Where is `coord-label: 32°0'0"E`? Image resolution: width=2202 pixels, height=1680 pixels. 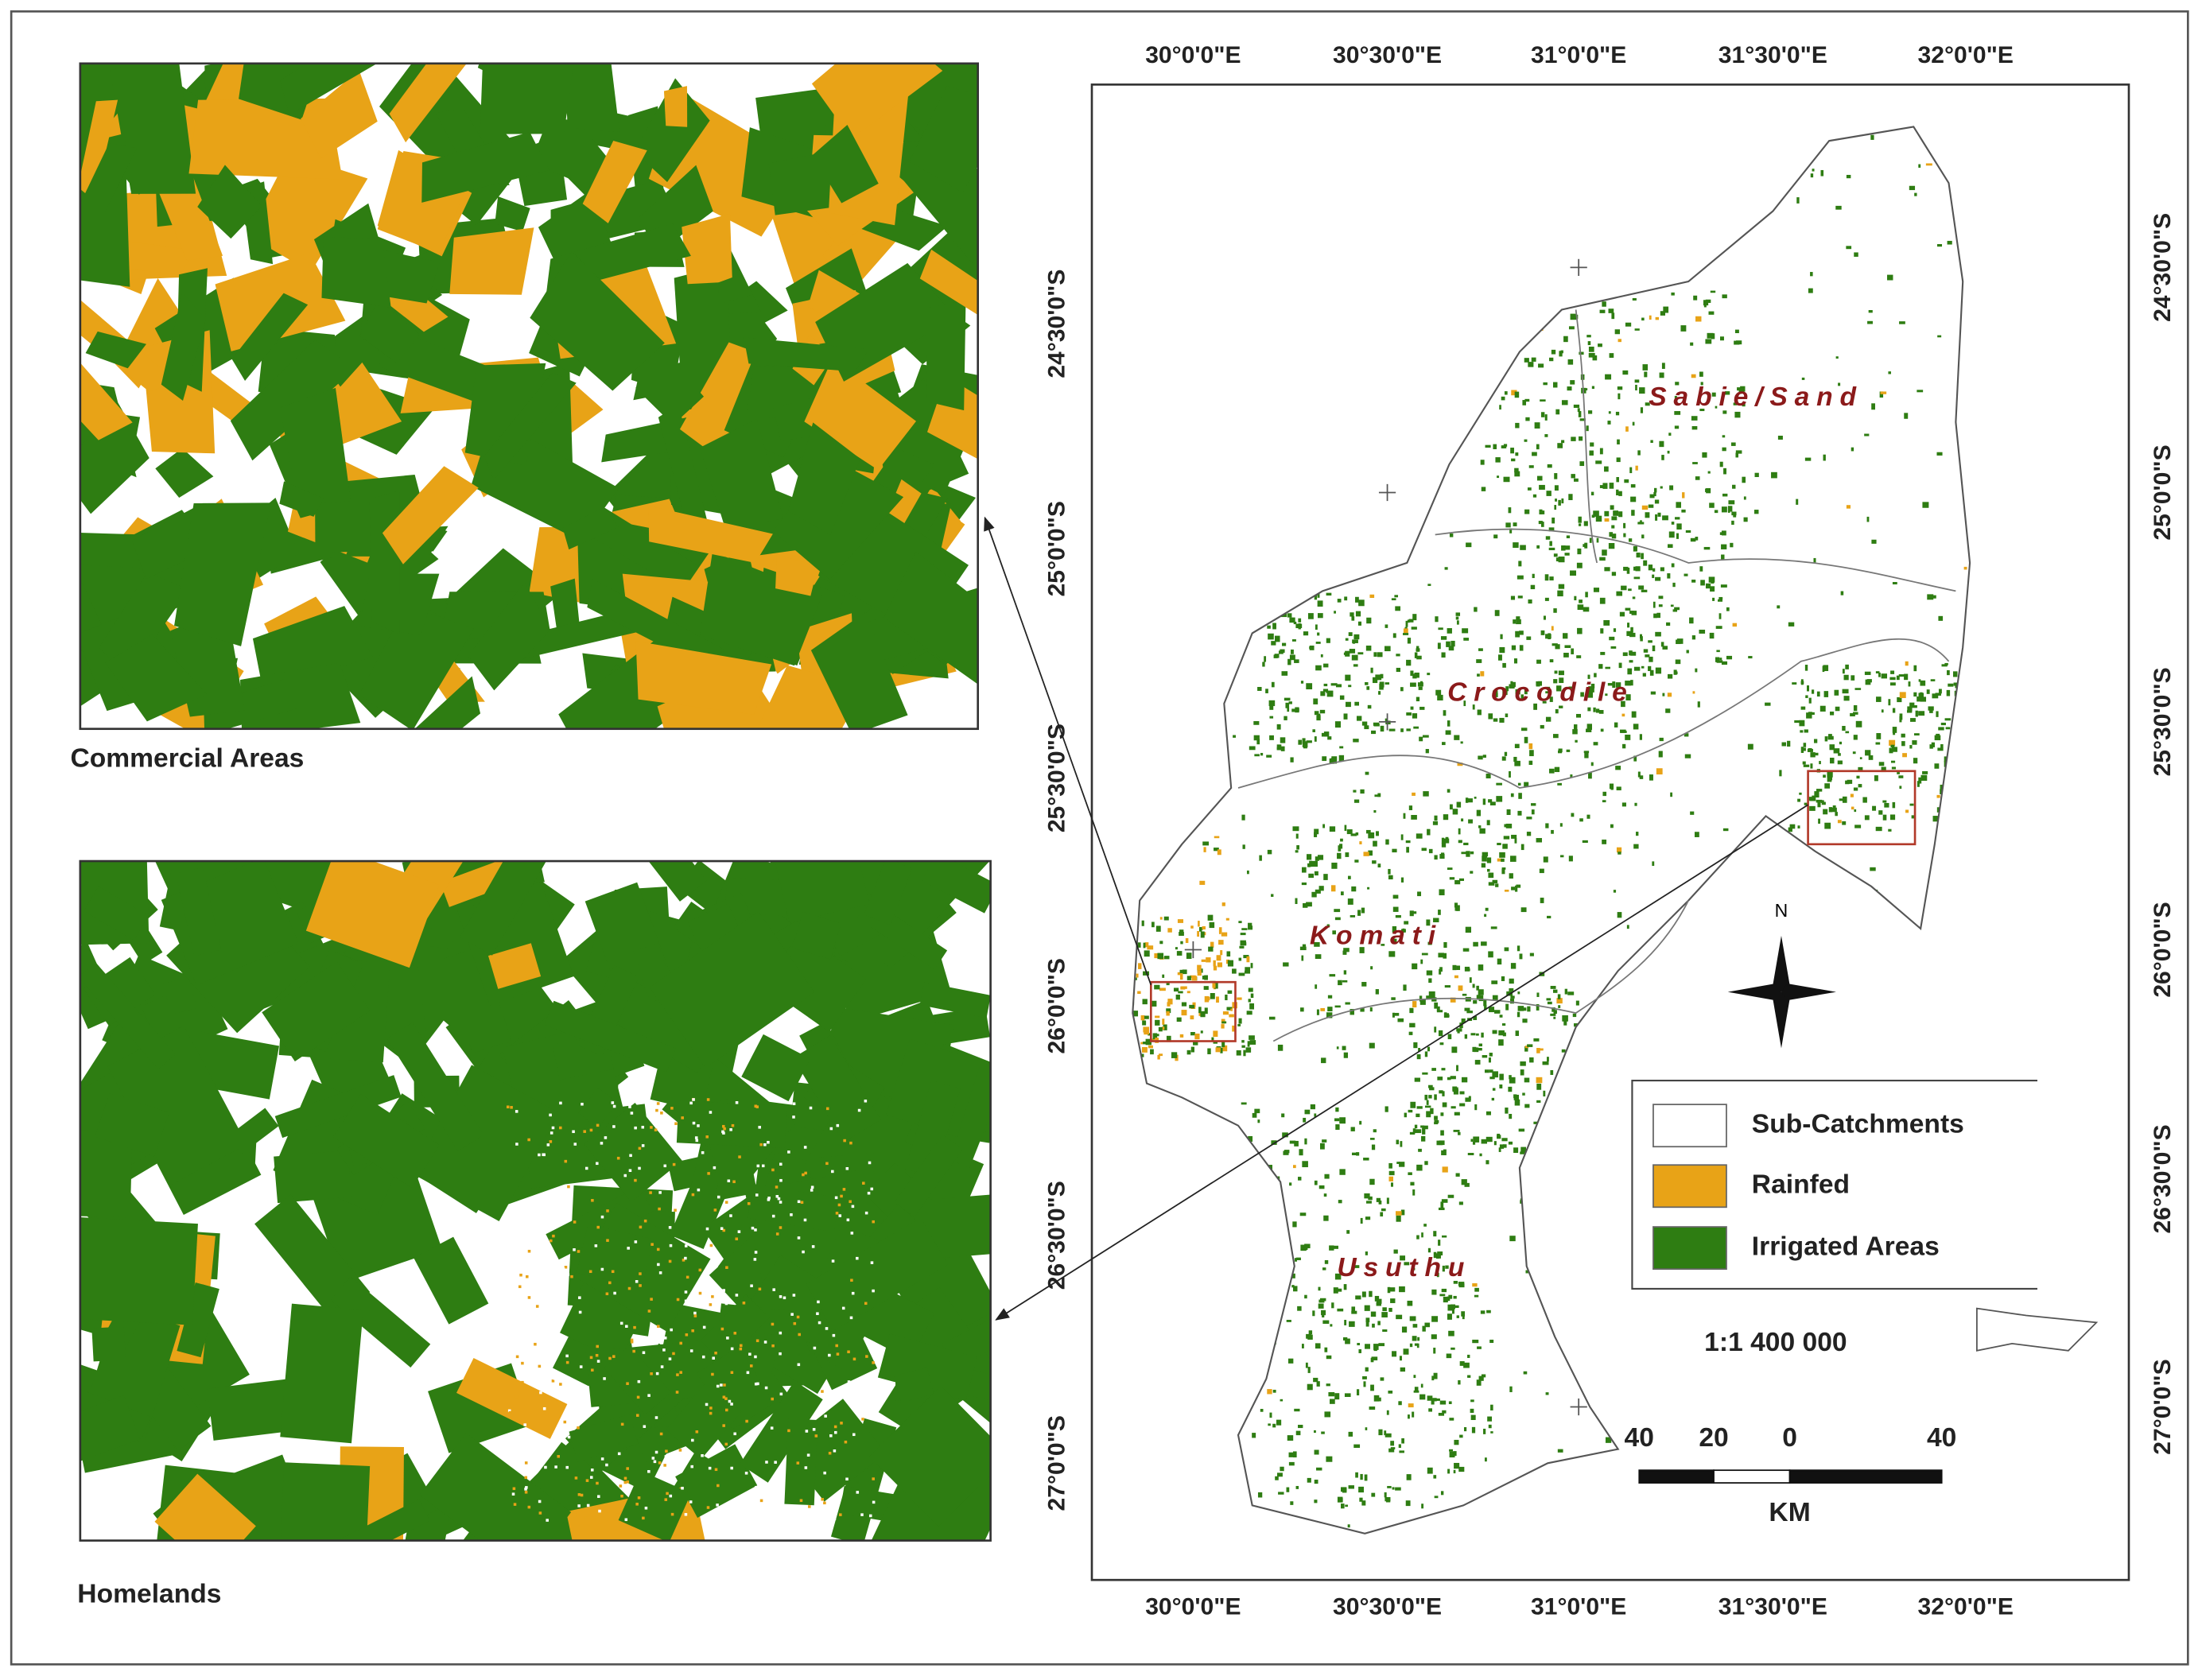
coord-label: 32°0'0"E is located at coordinates (1966, 55).